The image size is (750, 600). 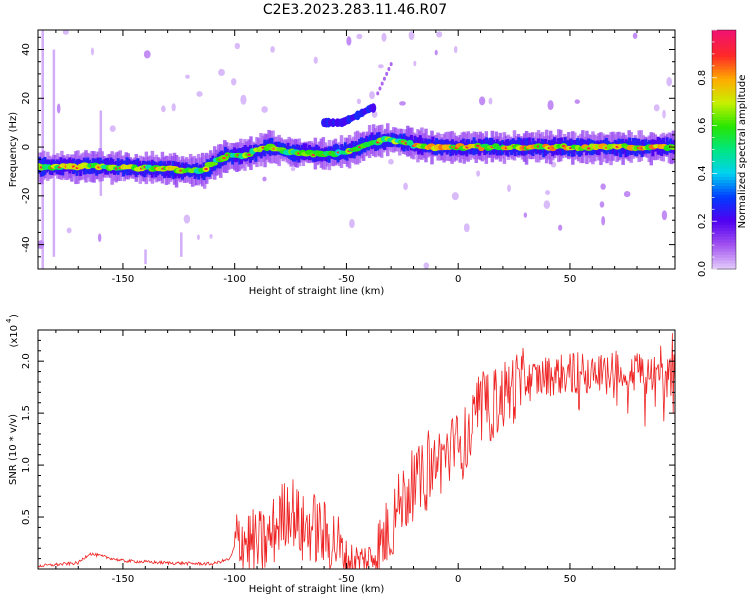 What do you see at coordinates (14, 336) in the screenshot?
I see `y-unit-text: (x10` at bounding box center [14, 336].